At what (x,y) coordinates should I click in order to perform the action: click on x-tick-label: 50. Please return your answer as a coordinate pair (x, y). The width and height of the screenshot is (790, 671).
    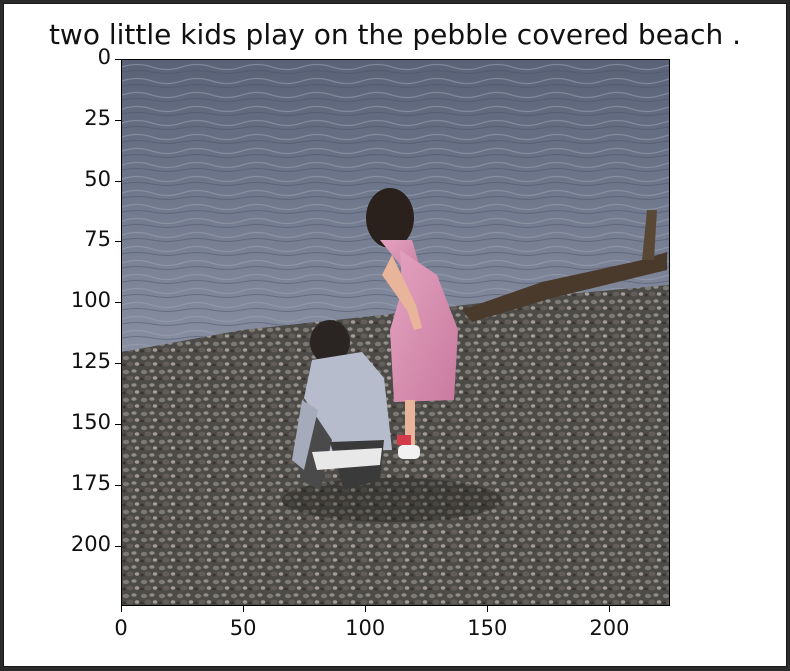
    Looking at the image, I should click on (243, 628).